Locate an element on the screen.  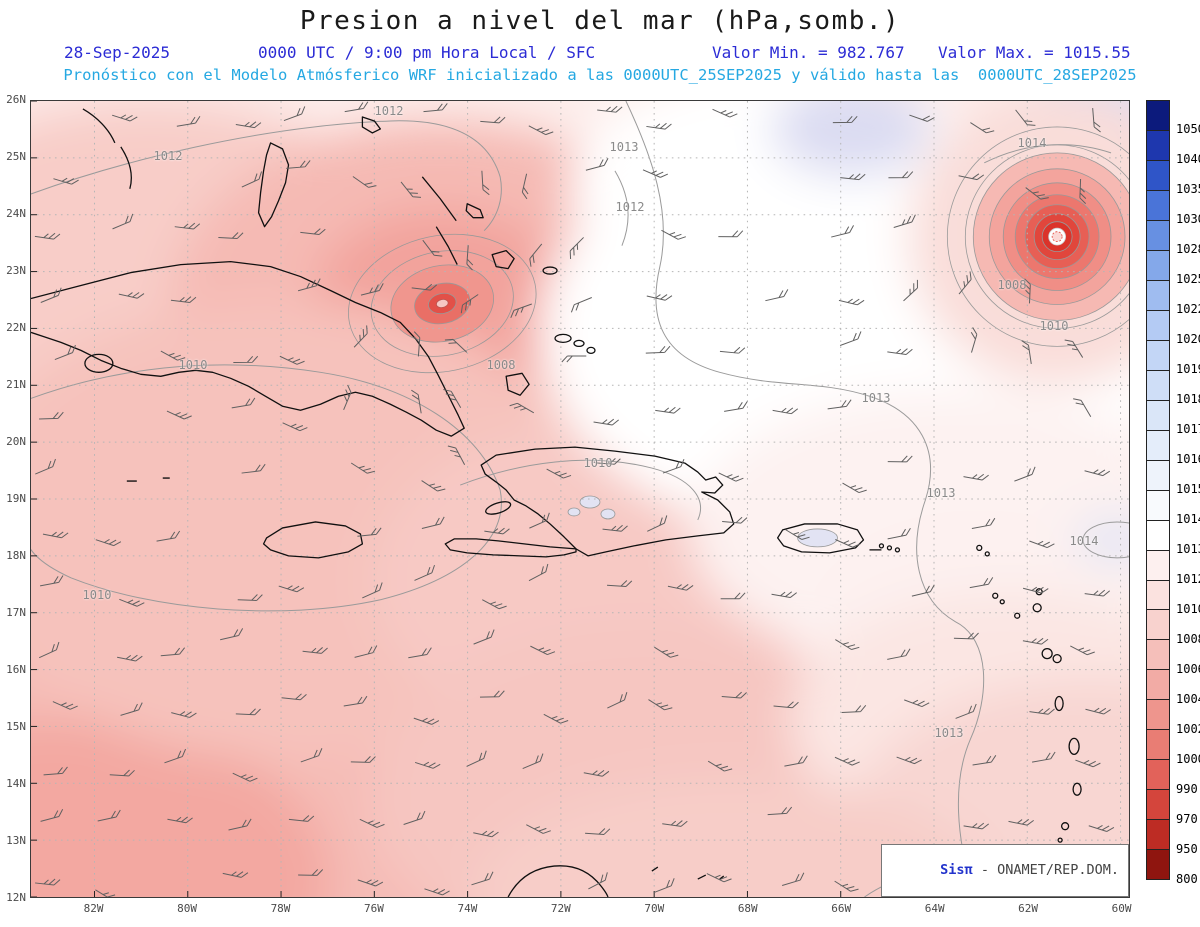
colorbar-label: 1012 is located at coordinates (1188, 579).